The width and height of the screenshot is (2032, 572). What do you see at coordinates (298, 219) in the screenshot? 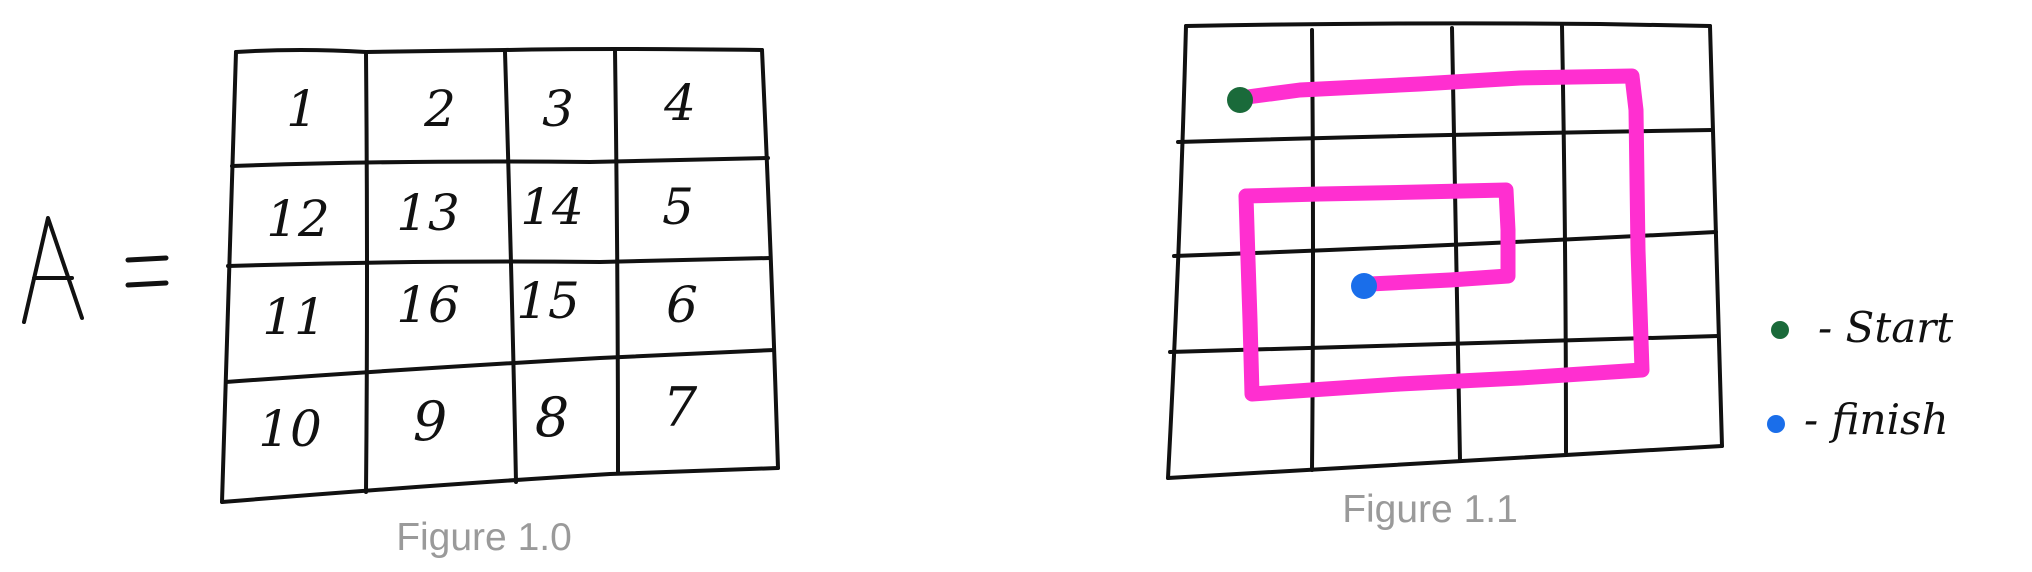
I see `matrix-cell: 12` at bounding box center [298, 219].